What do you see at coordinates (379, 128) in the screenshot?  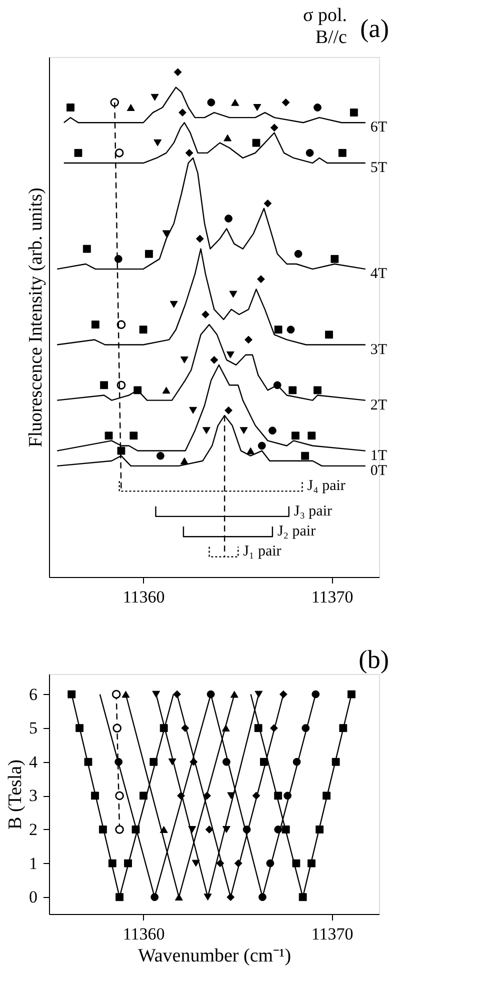 I see `series-label: 6T` at bounding box center [379, 128].